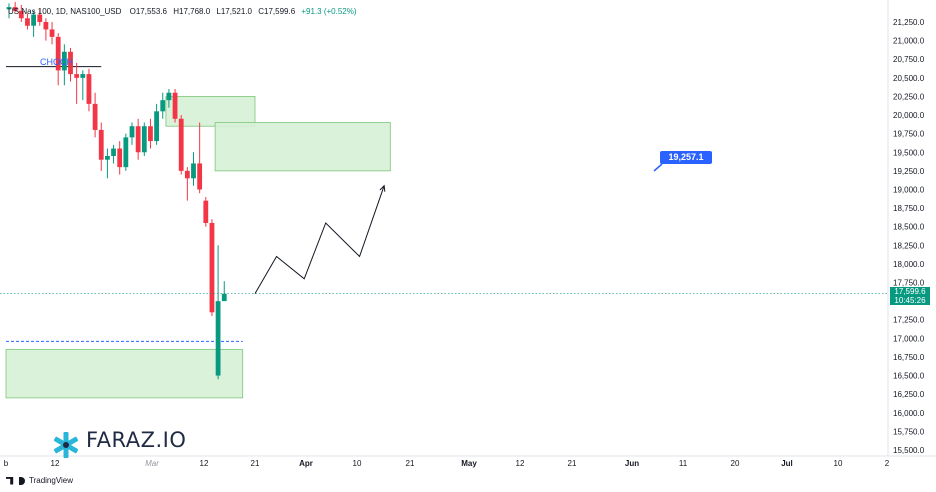  I want to click on price-tick-label: 18,250.0, so click(909, 245).